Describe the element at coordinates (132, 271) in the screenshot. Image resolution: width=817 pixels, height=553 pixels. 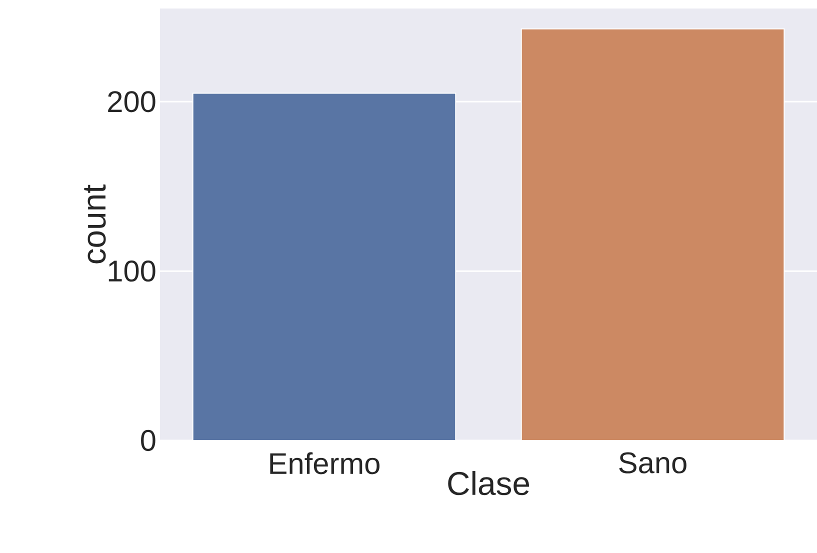
I see `y-tick-label: 100` at that location.